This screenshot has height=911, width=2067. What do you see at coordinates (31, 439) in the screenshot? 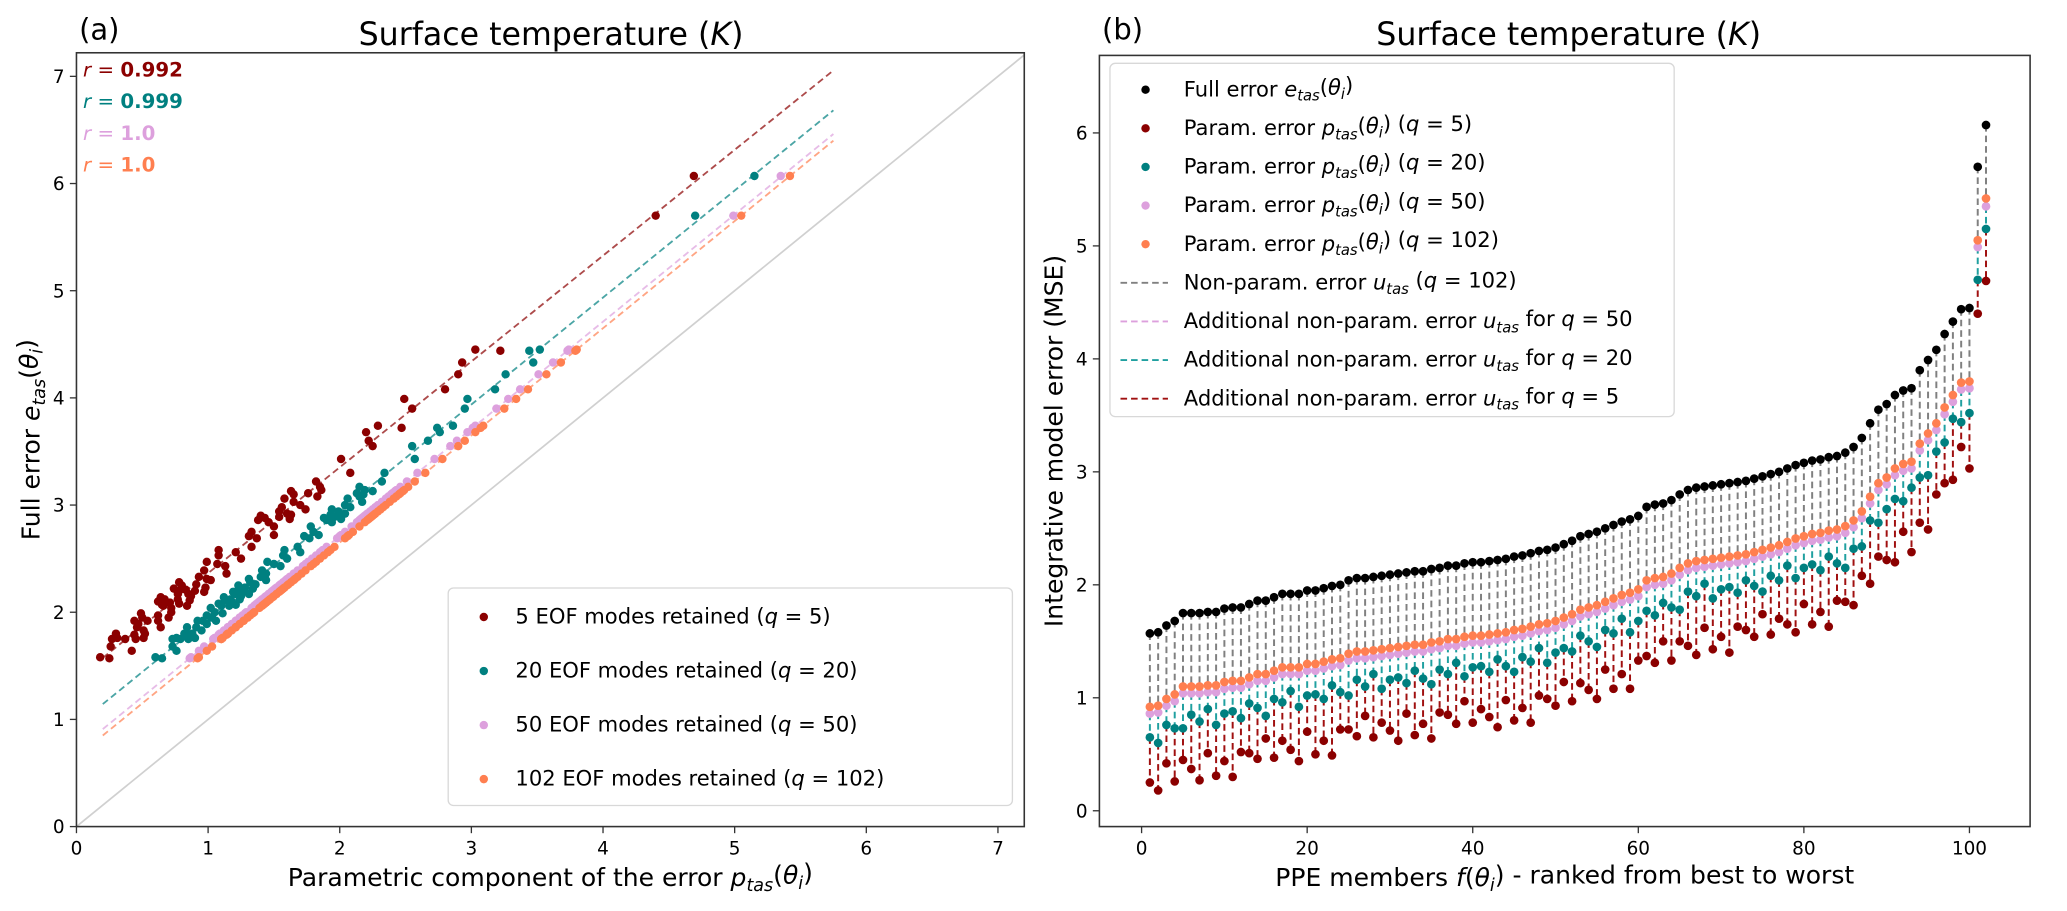
I see `y-axis-label: Full error etas(θi)` at bounding box center [31, 439].